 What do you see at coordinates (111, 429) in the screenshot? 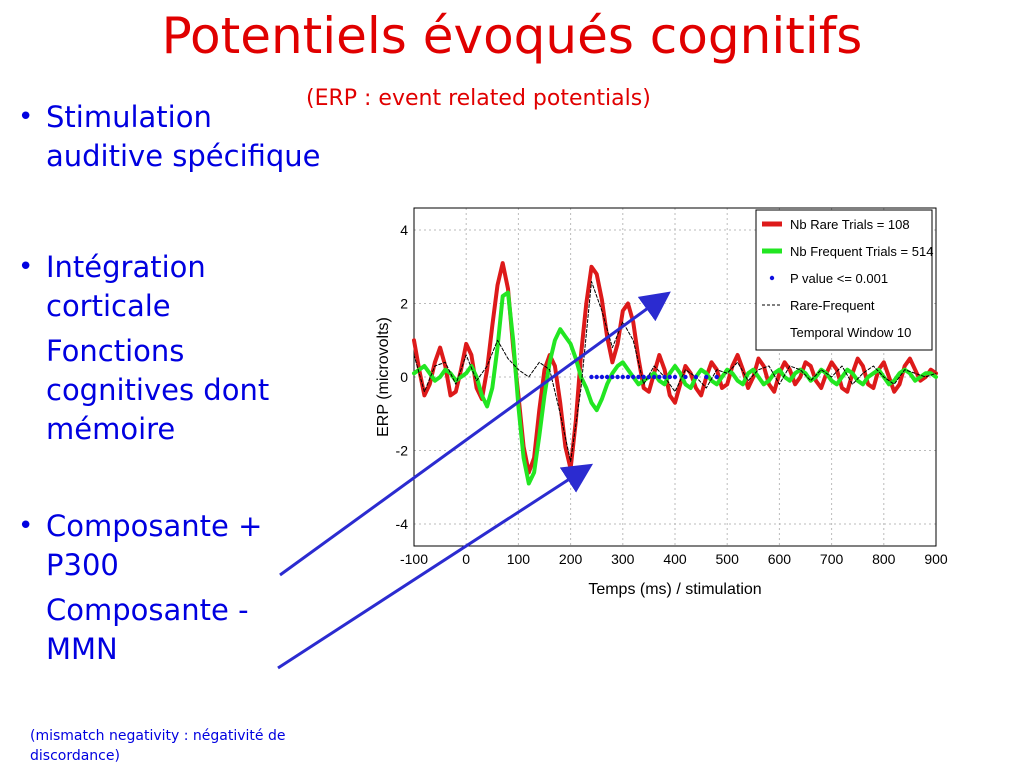
I see `bullet-line: mémoire` at bounding box center [111, 429].